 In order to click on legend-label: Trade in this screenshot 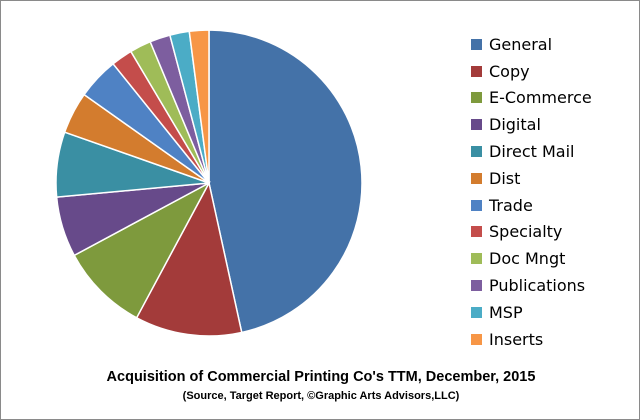, I will do `click(511, 205)`.